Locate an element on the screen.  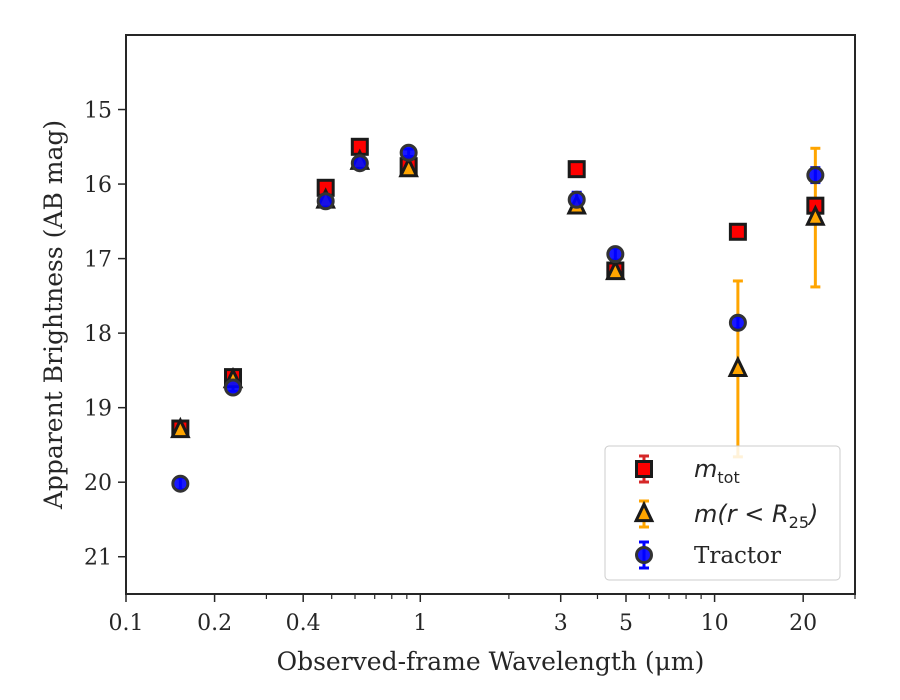
legend-label-base: m(r < R is located at coordinates (741, 514).